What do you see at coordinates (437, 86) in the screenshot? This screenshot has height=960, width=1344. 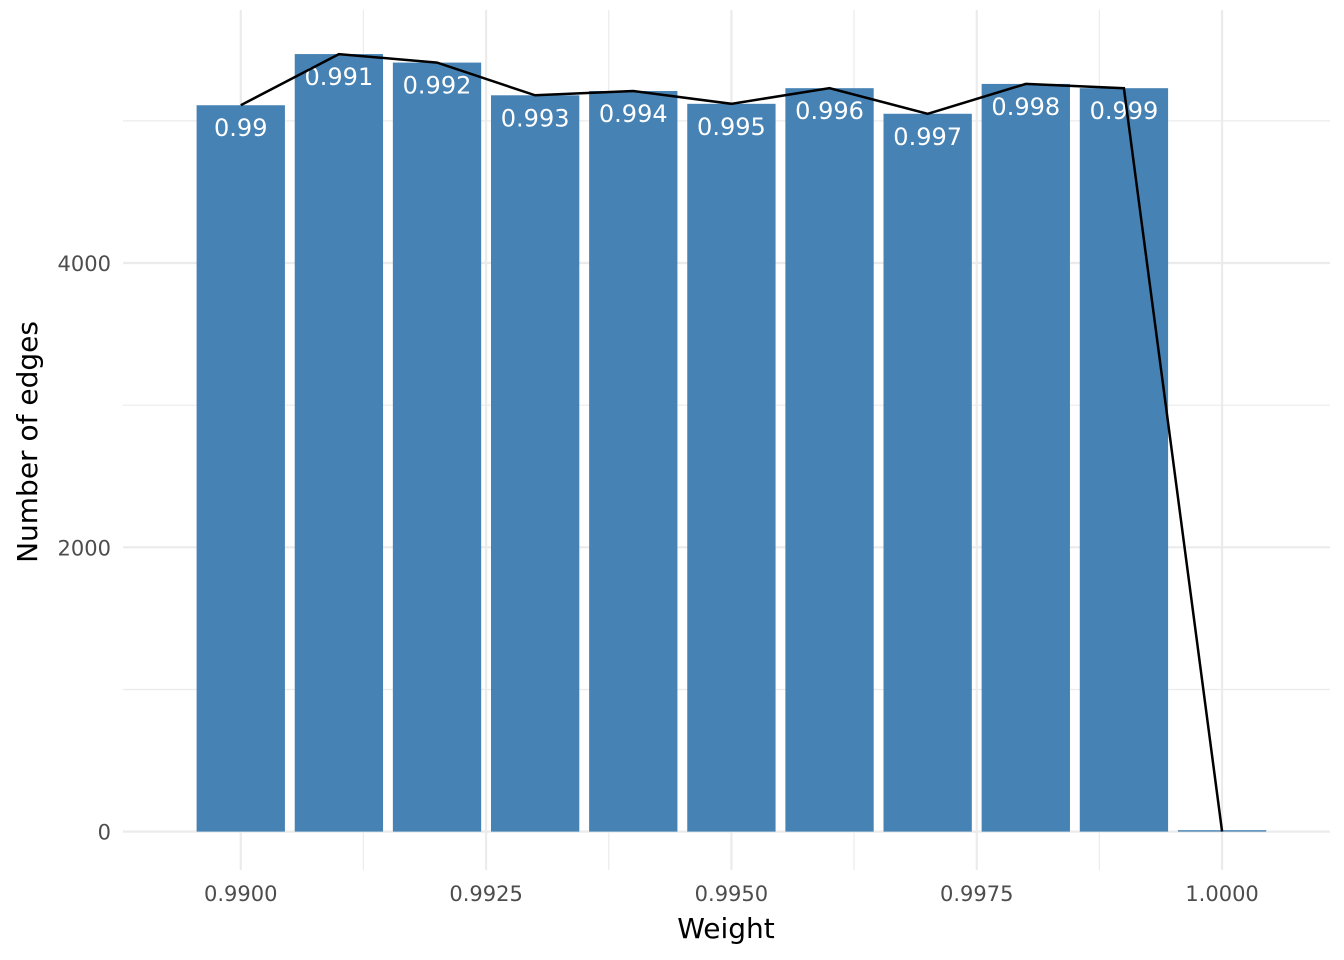 I see `bar-label: 0.992` at bounding box center [437, 86].